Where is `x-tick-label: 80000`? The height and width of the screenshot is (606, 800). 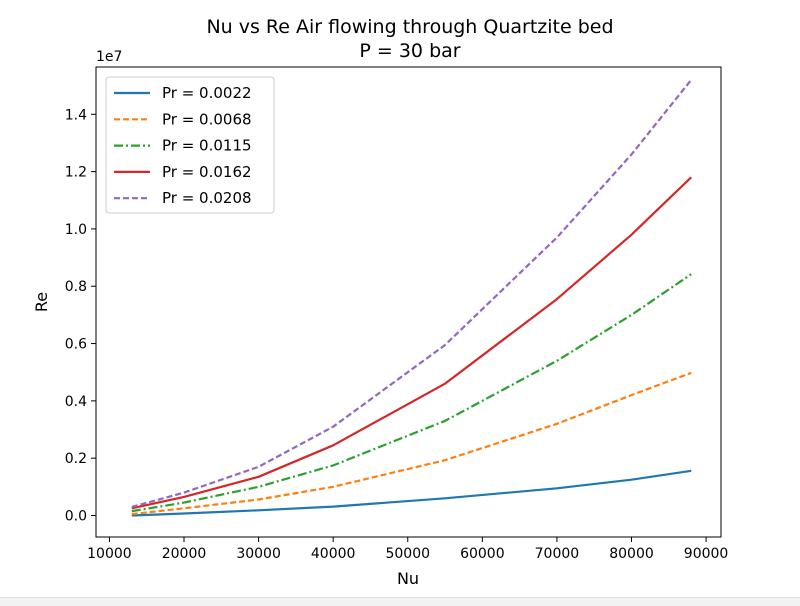
x-tick-label: 80000 is located at coordinates (631, 554).